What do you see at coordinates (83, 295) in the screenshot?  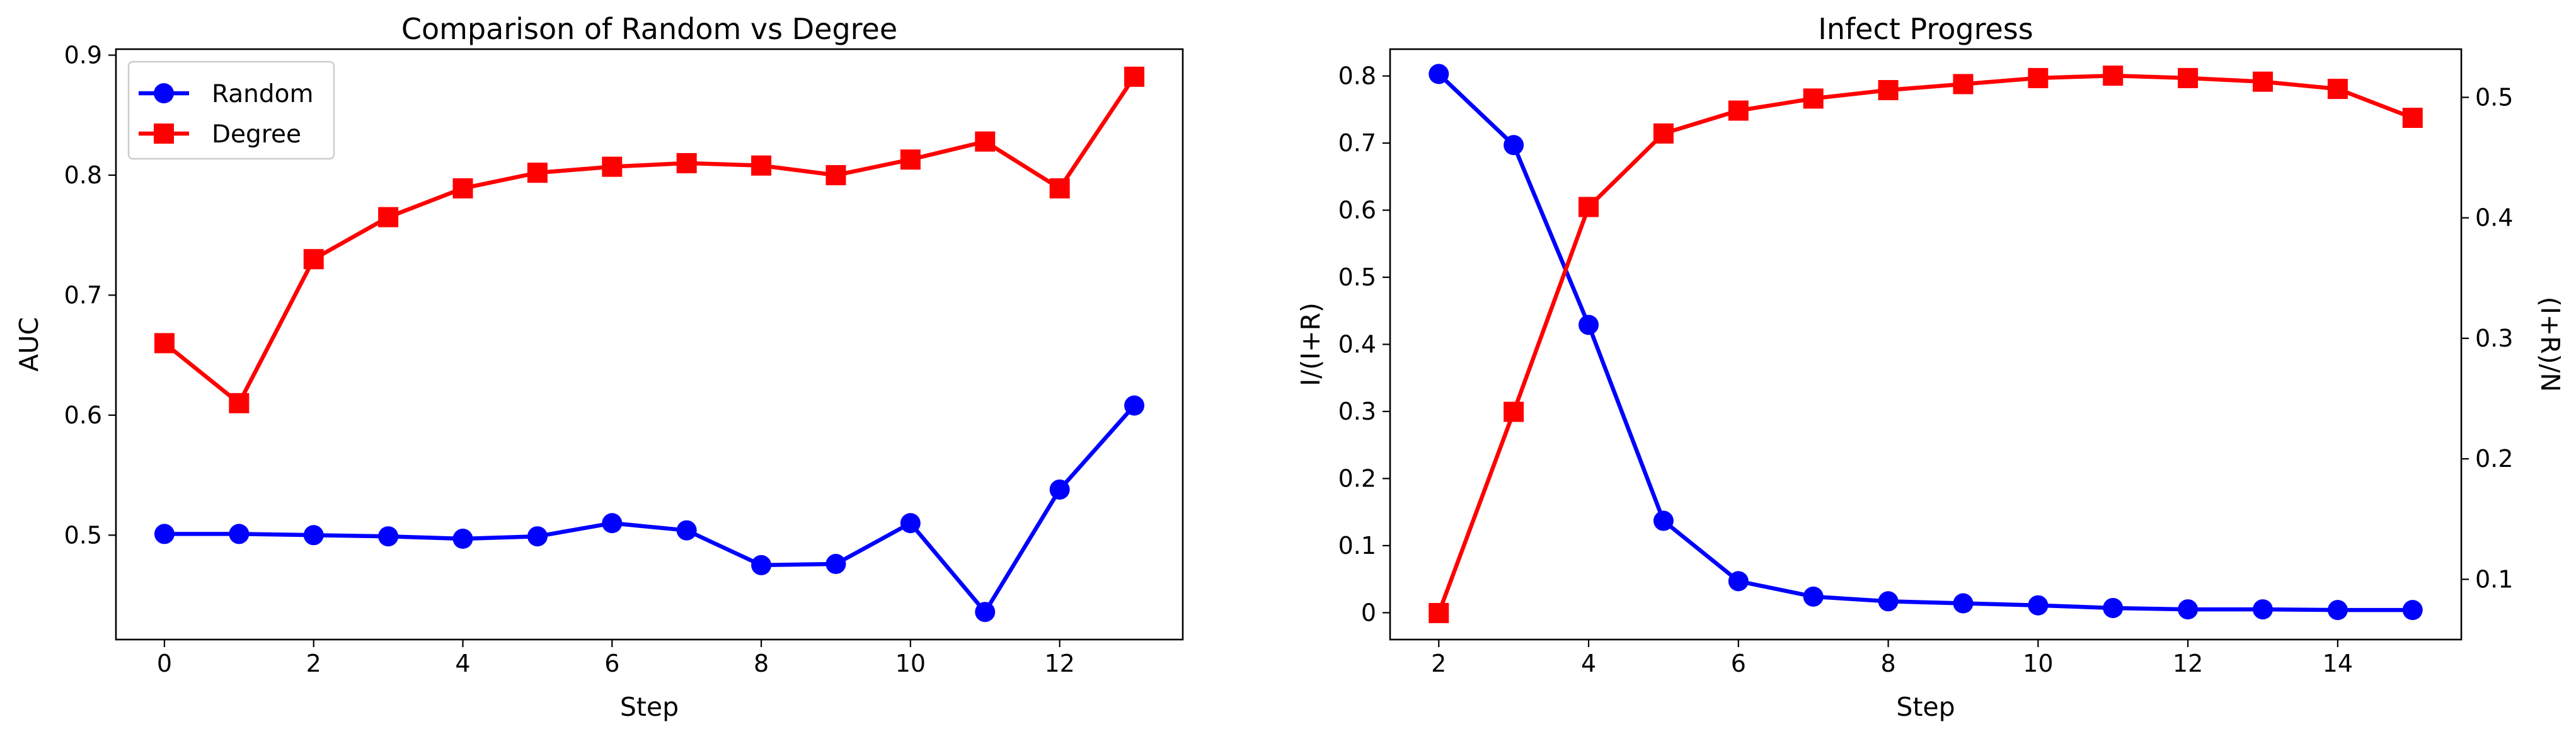 I see `left-y-tick-label: 0.7` at bounding box center [83, 295].